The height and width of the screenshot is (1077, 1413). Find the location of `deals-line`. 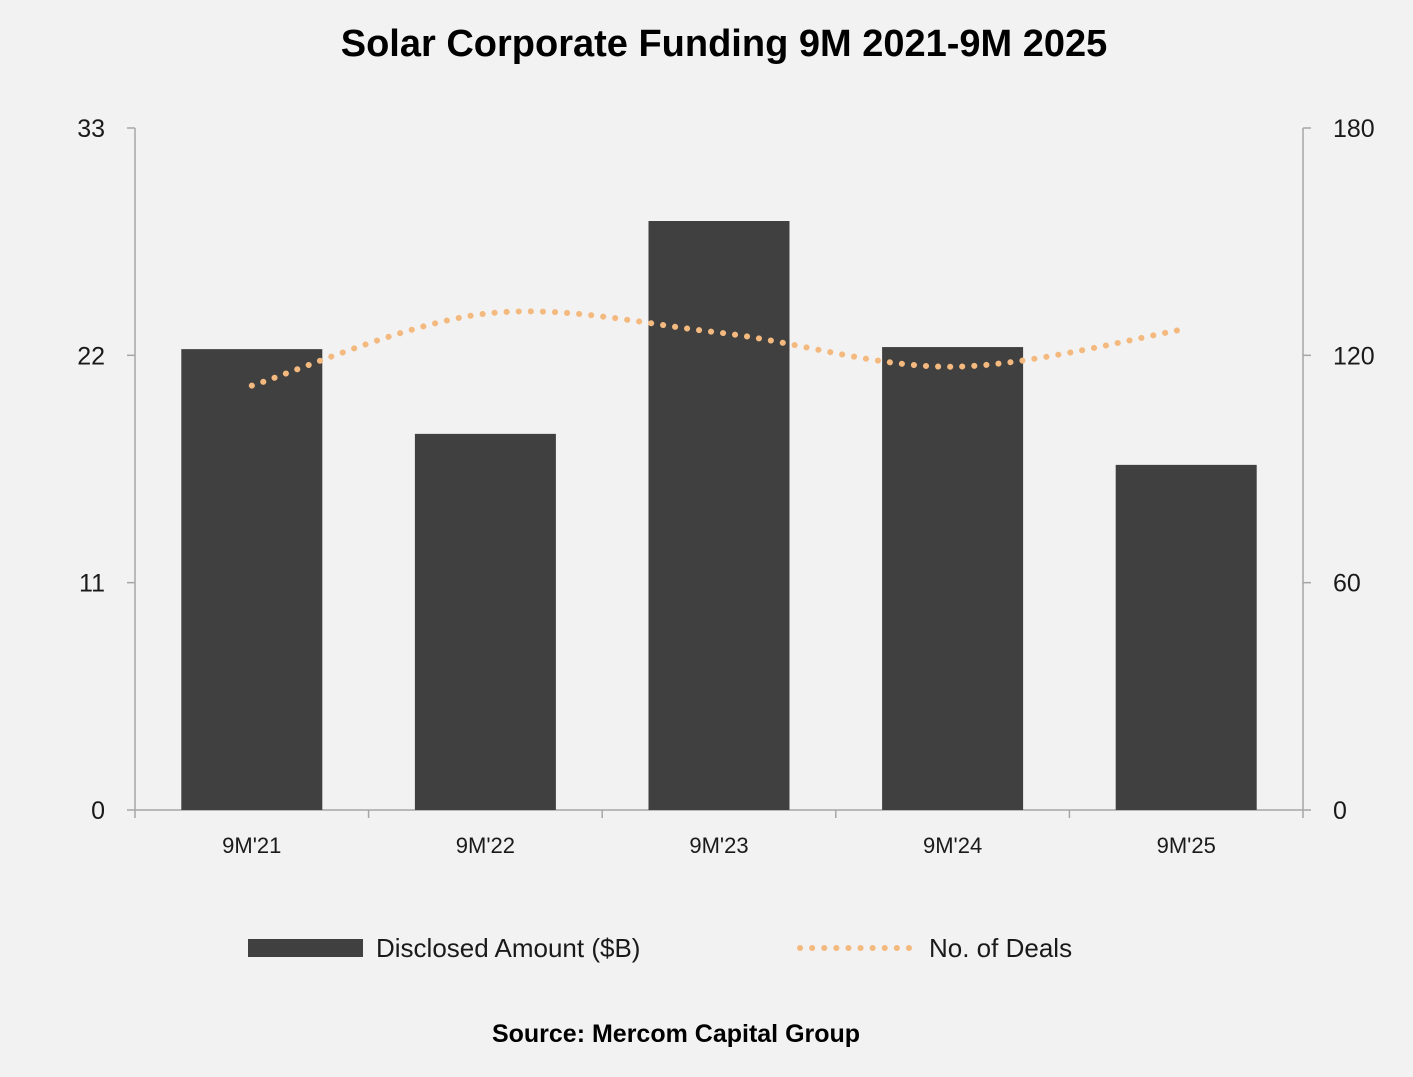

deals-line is located at coordinates (719, 348).